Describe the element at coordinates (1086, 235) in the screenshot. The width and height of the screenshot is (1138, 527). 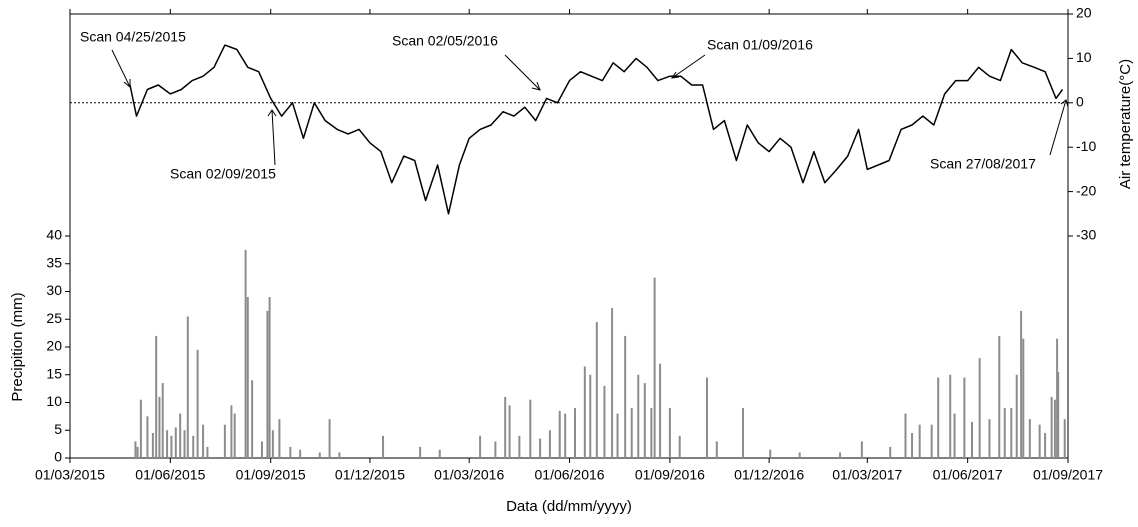
I see `y2-tick-label: -30` at that location.